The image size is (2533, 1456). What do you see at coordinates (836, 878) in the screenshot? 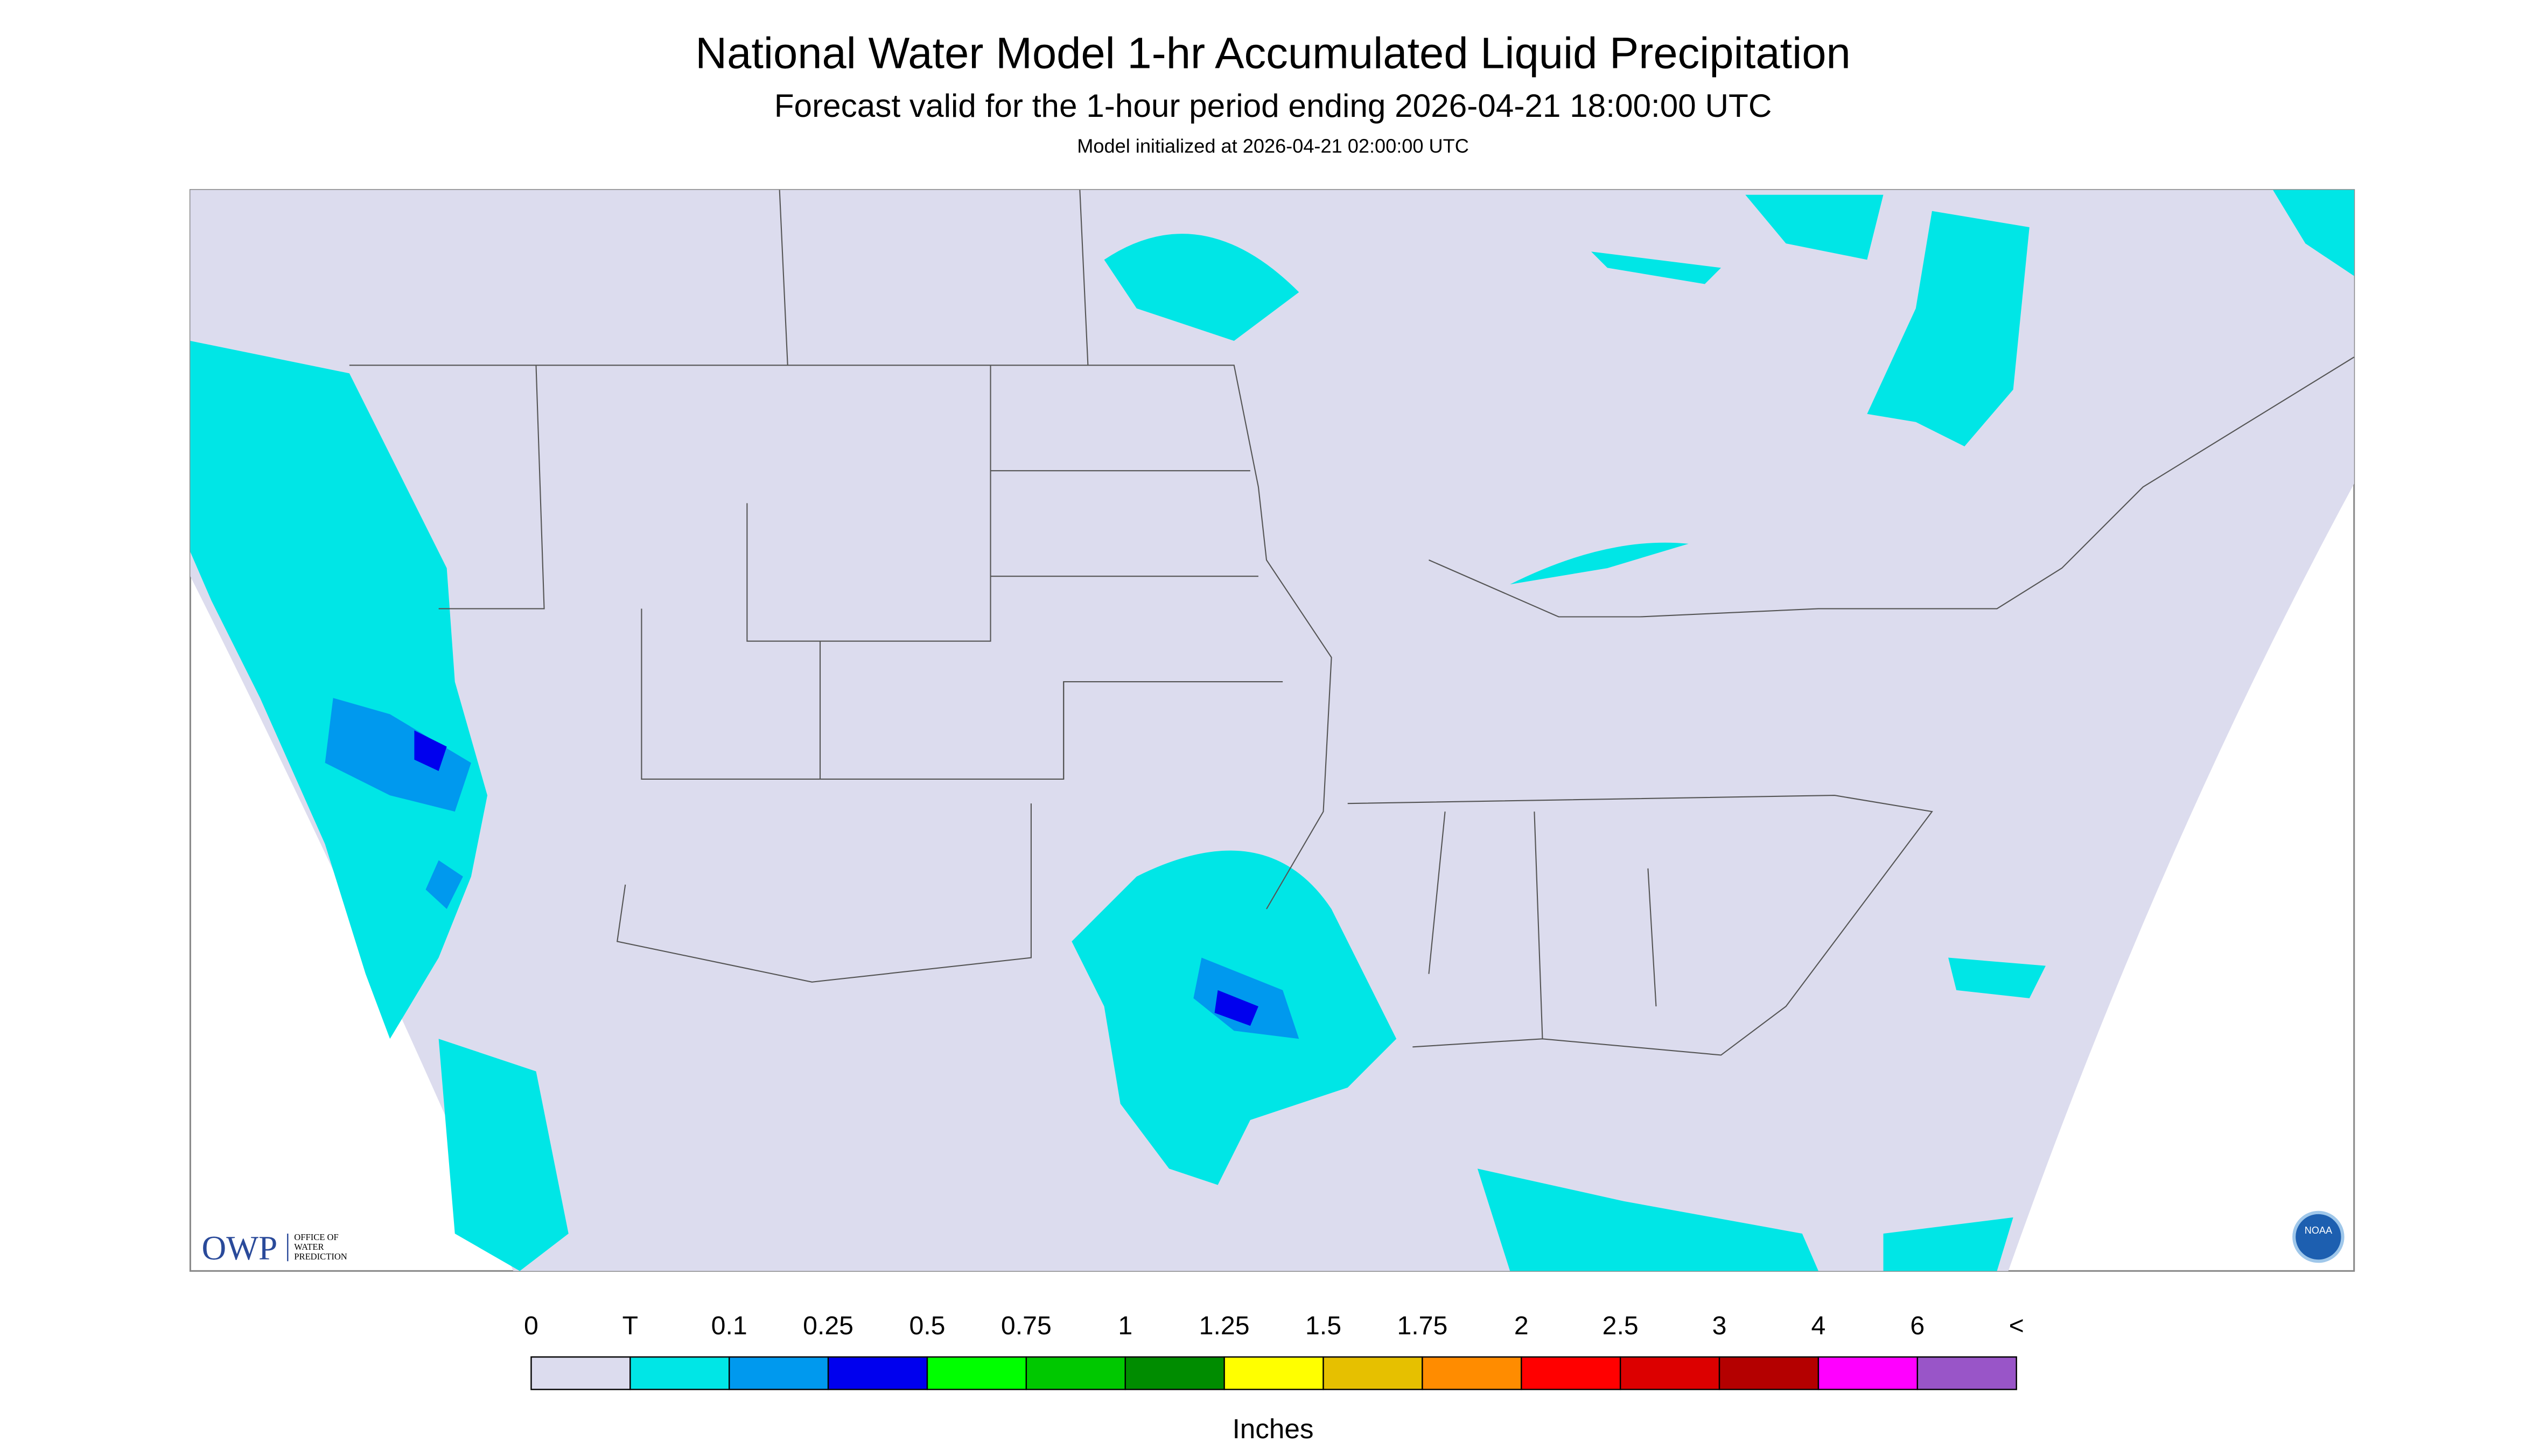
I see `precip-heavy` at bounding box center [836, 878].